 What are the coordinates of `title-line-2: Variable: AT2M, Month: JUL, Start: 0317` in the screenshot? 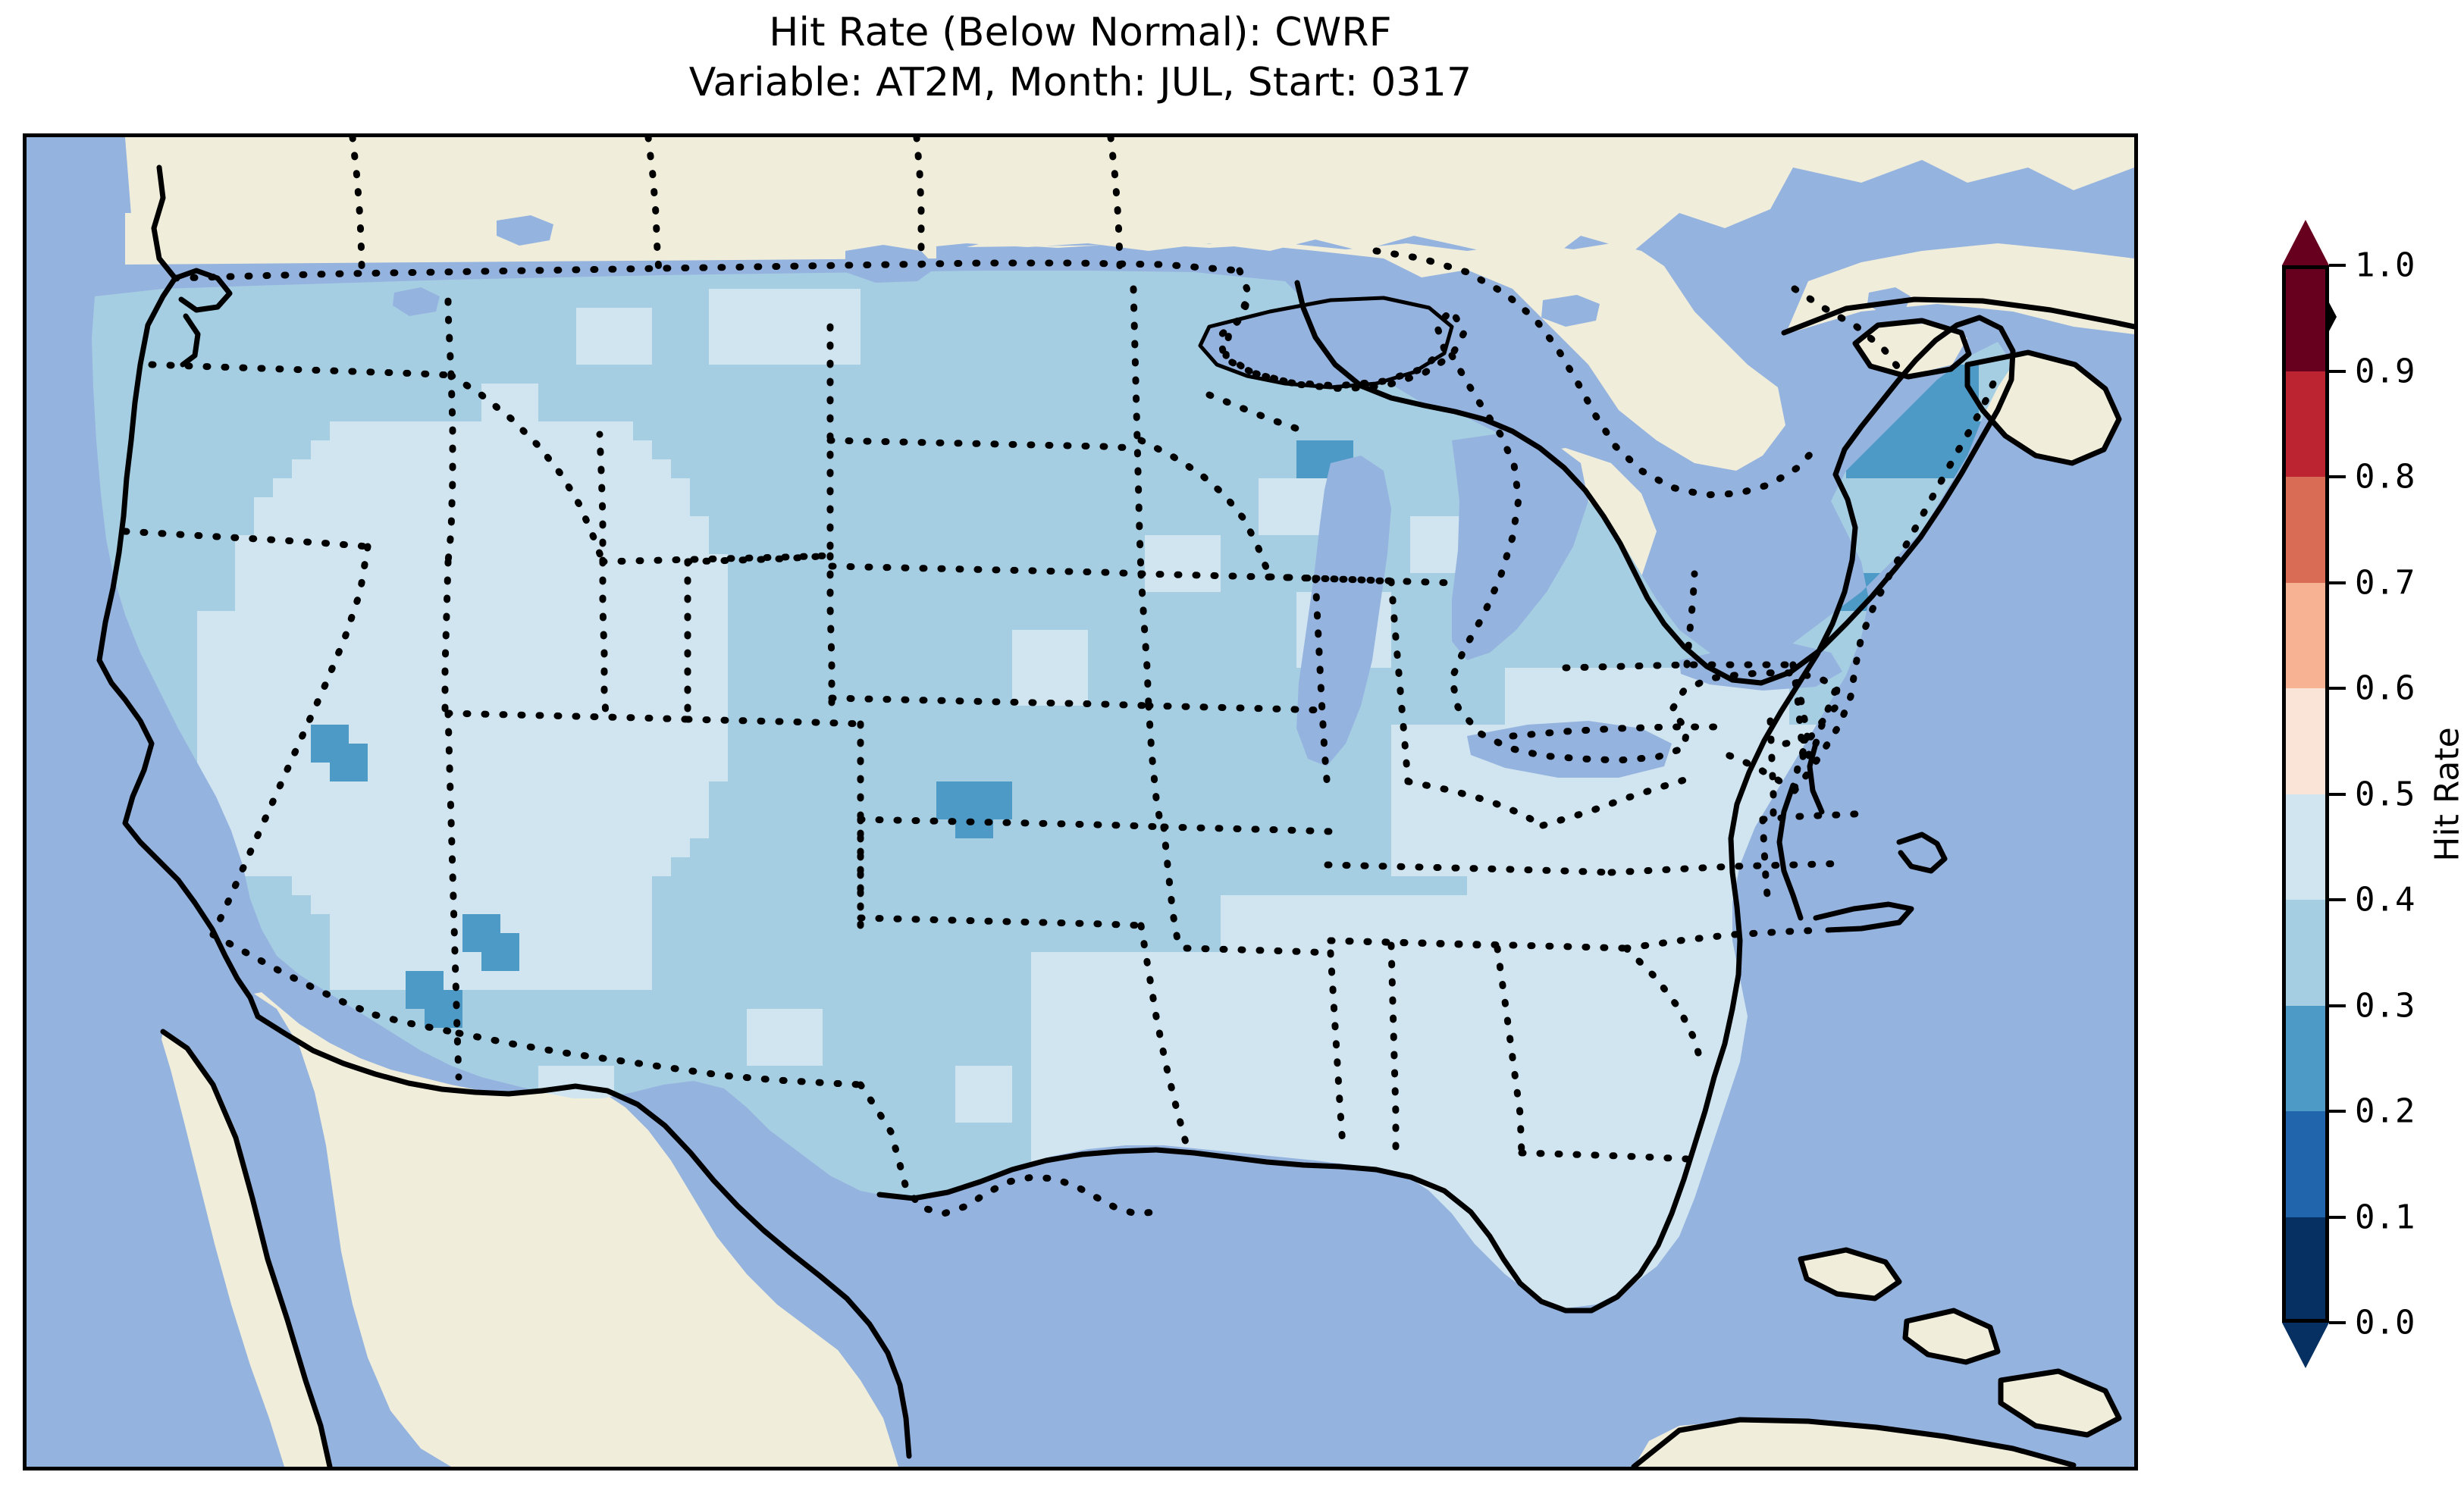 It's located at (1080, 82).